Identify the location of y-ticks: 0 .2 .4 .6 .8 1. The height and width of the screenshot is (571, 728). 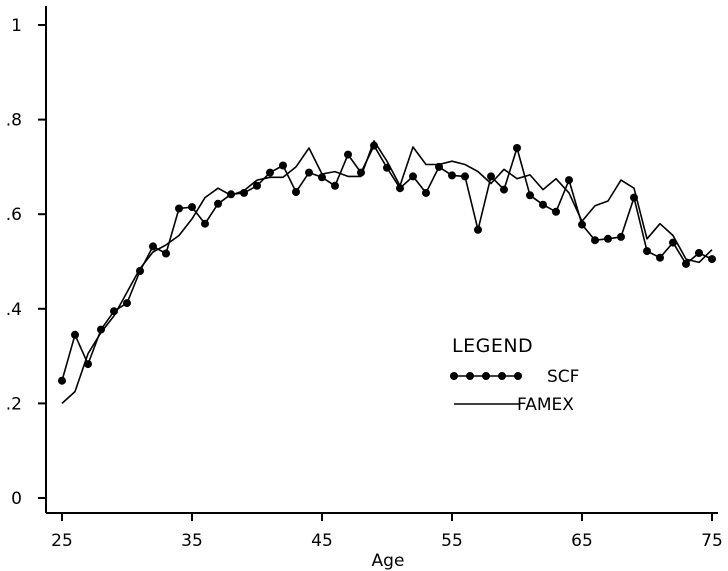
(26, 262).